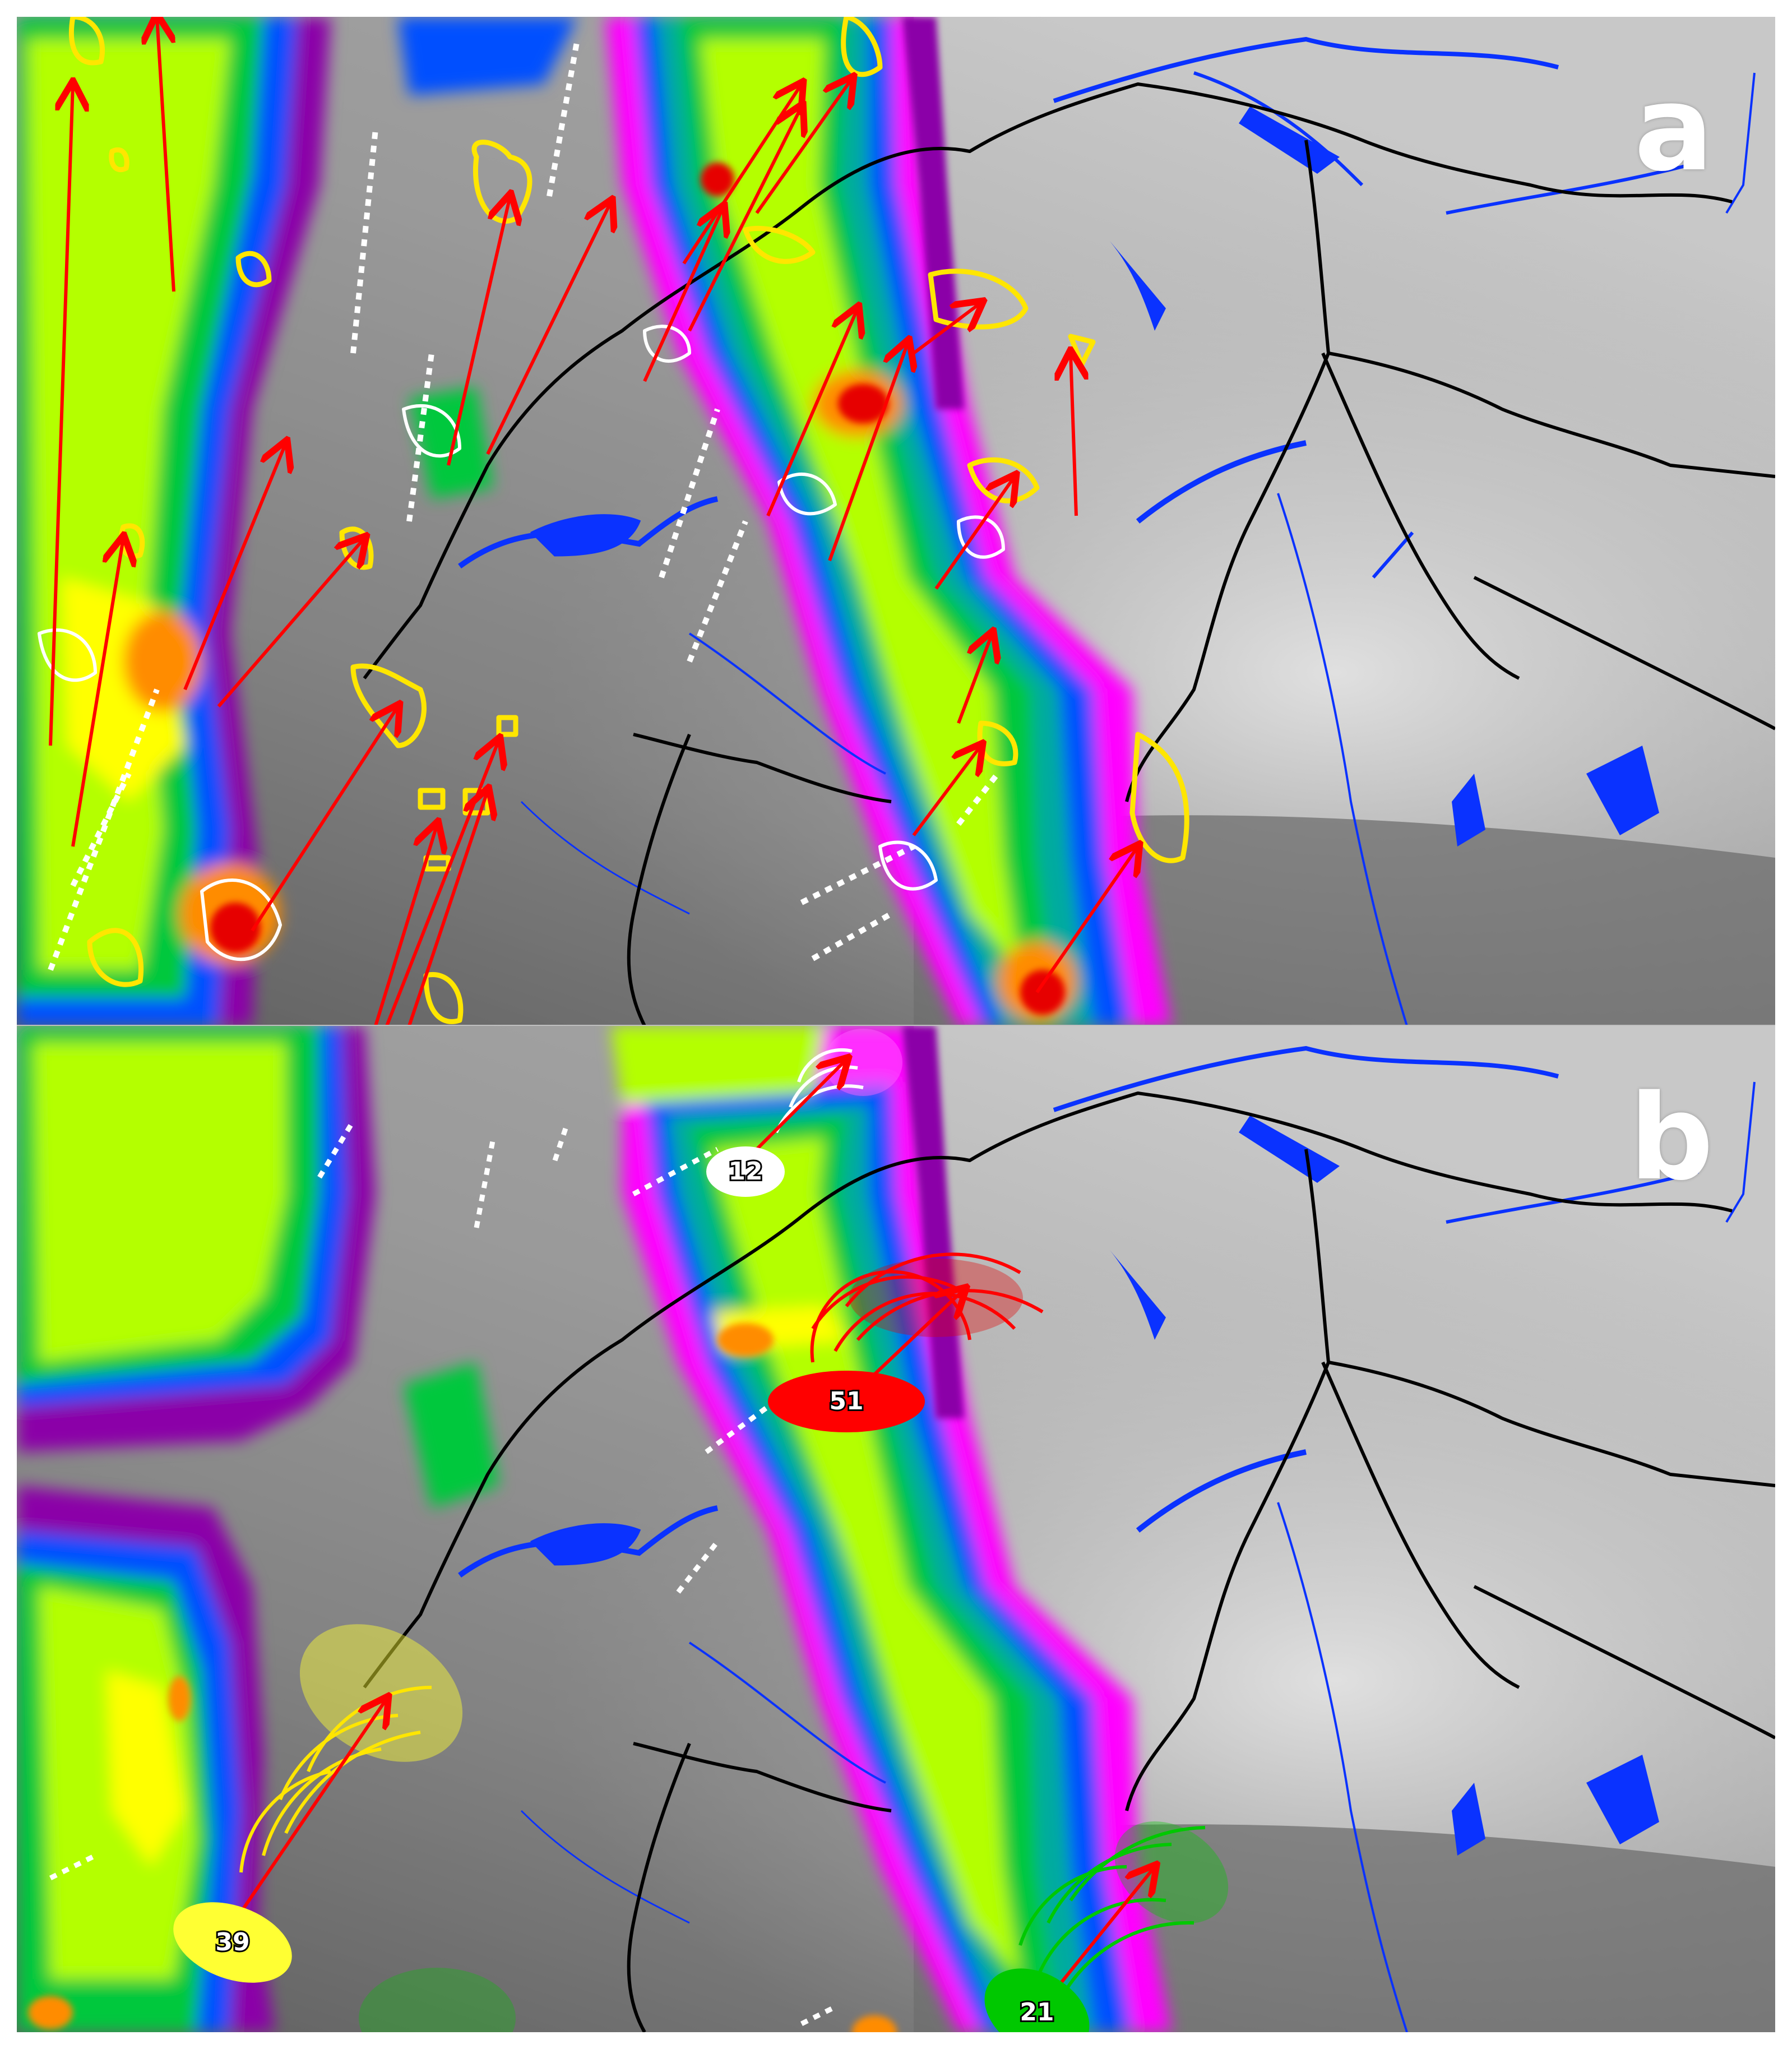  I want to click on nowcast-cell-label-51: 51, so click(846, 1401).